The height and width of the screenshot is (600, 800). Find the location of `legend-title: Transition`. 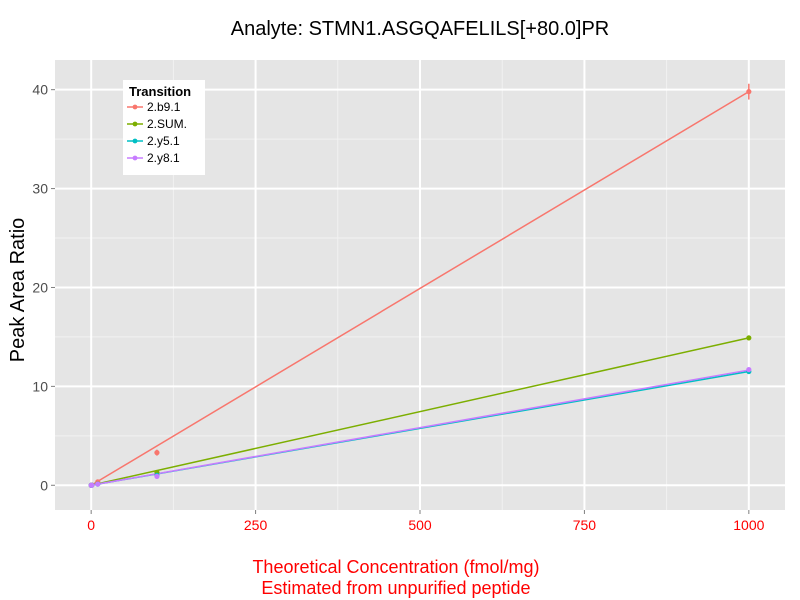

legend-title: Transition is located at coordinates (160, 91).